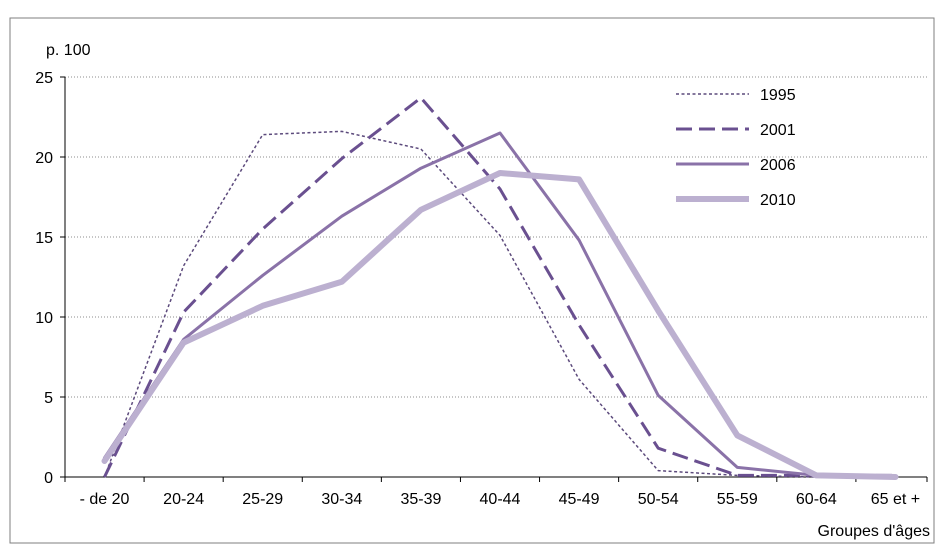 Image resolution: width=941 pixels, height=550 pixels. What do you see at coordinates (895, 499) in the screenshot?
I see `x-tick-label: 65 et +` at bounding box center [895, 499].